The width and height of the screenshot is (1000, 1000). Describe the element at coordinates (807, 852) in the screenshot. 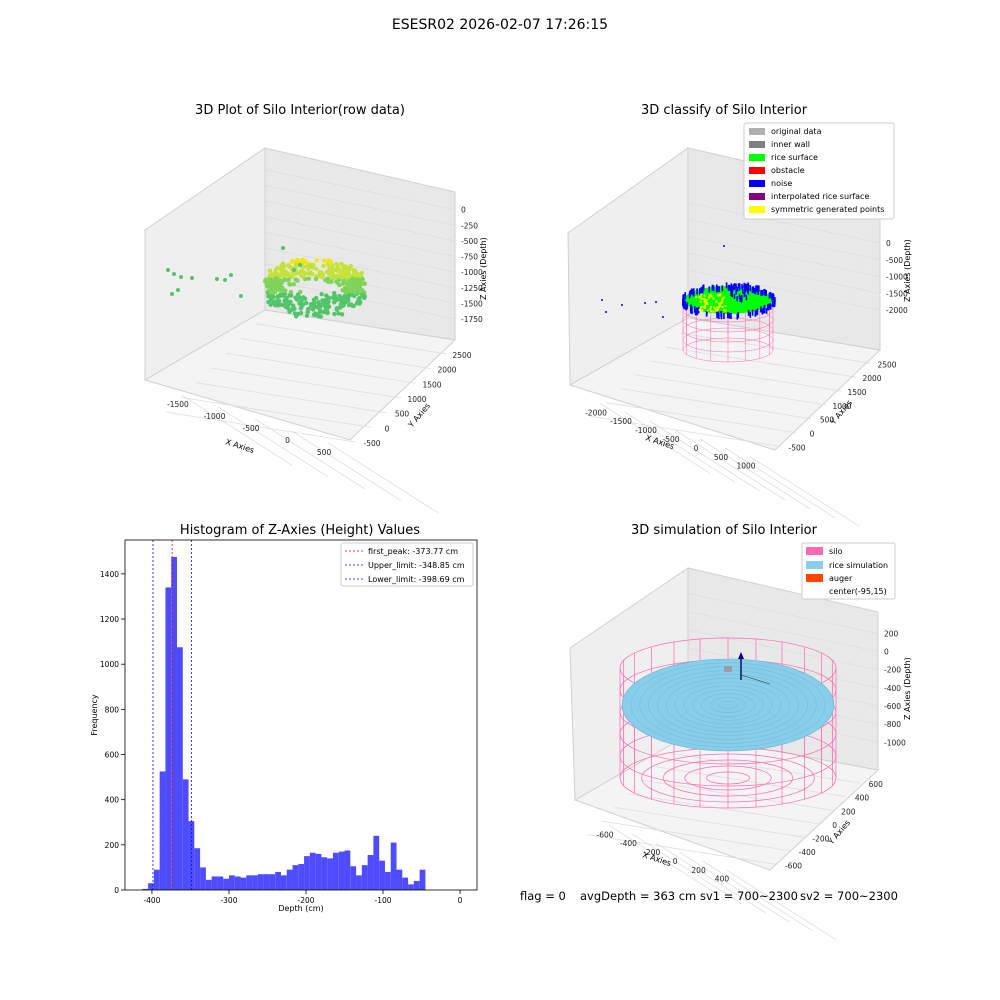

I see `y-tick-label: -400` at that location.